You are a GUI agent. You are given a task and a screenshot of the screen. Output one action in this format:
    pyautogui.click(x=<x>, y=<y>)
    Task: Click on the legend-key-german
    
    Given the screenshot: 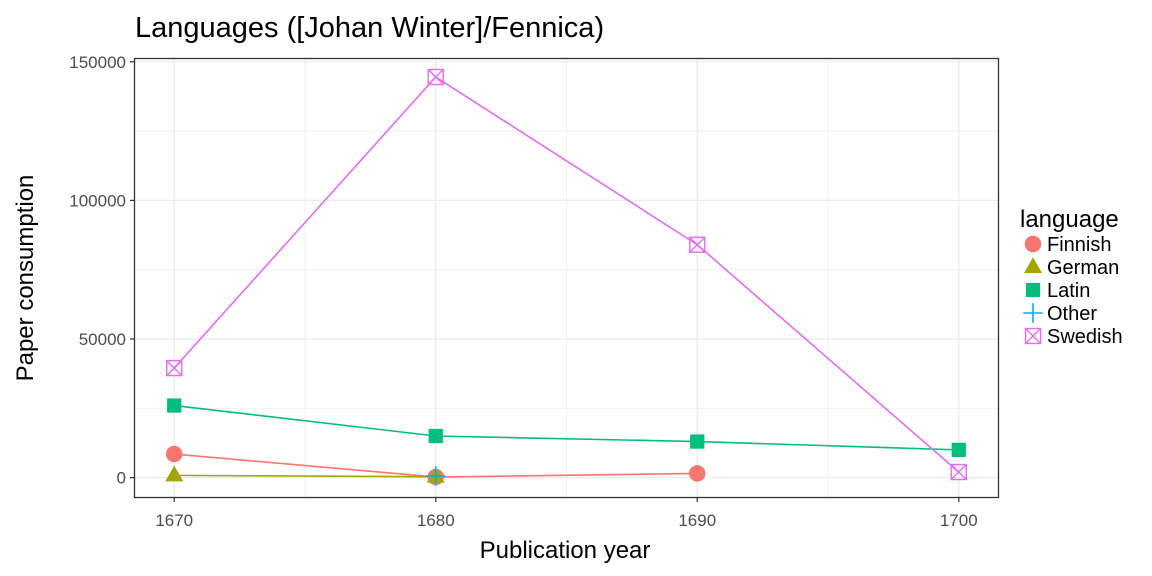 What is the action you would take?
    pyautogui.click(x=1033, y=265)
    